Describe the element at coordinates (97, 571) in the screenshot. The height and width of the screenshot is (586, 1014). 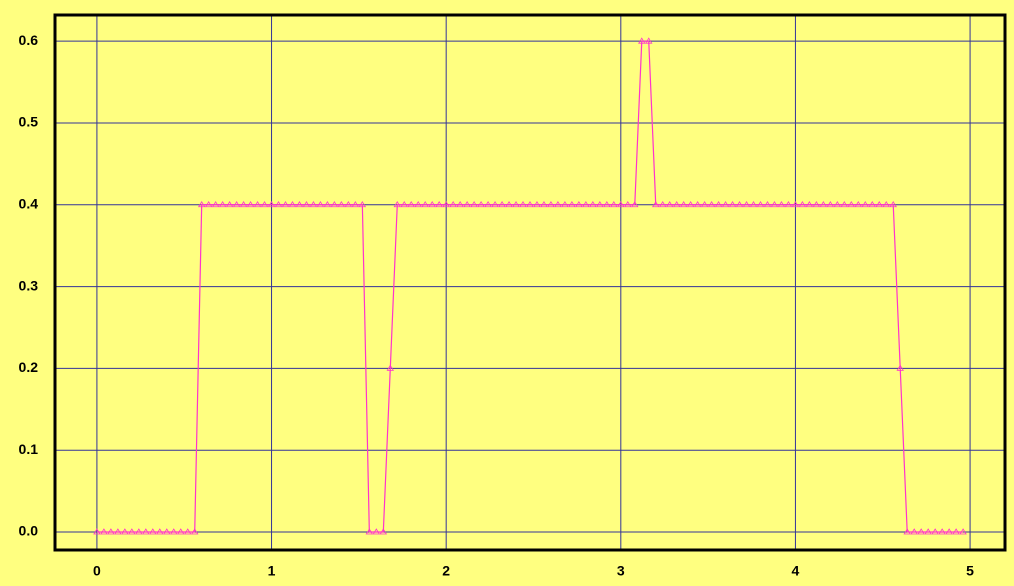
I see `x-tick-label: 0` at that location.